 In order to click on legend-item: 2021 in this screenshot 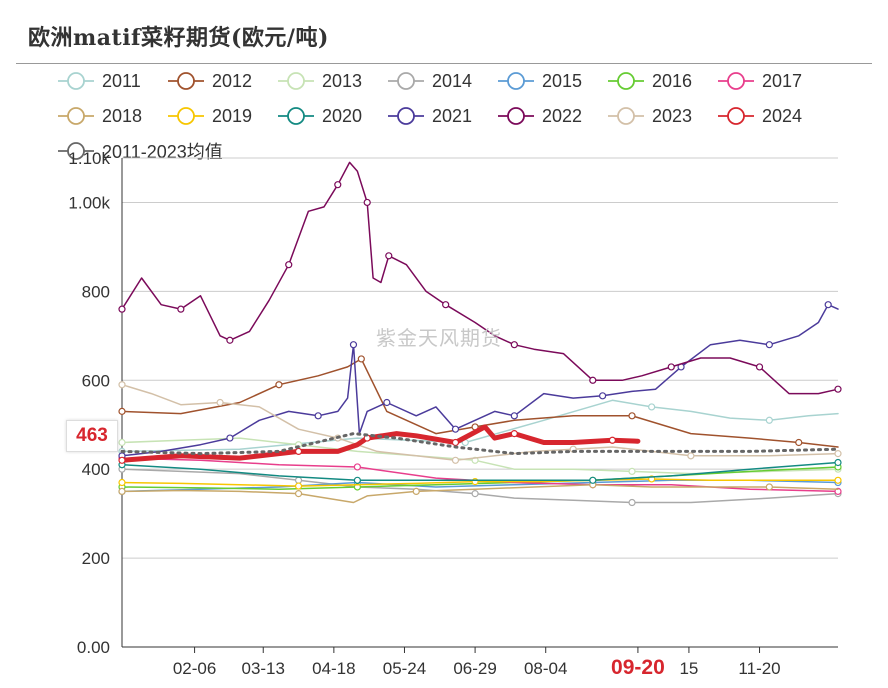, I will do `click(429, 116)`.